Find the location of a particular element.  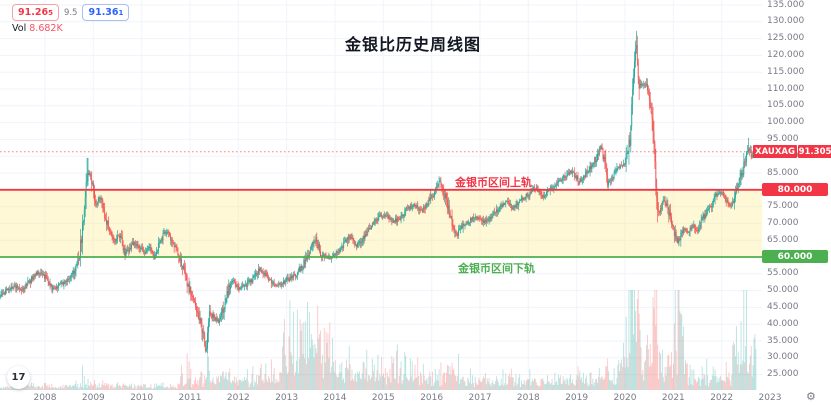

price-tick-label: 95.000 is located at coordinates (783, 138).